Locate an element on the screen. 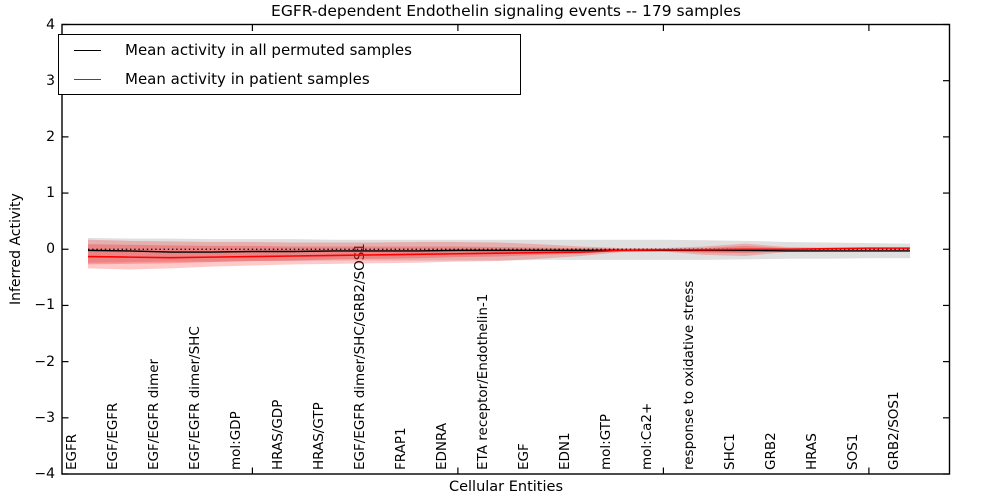  patient-mean-line is located at coordinates (498, 253).